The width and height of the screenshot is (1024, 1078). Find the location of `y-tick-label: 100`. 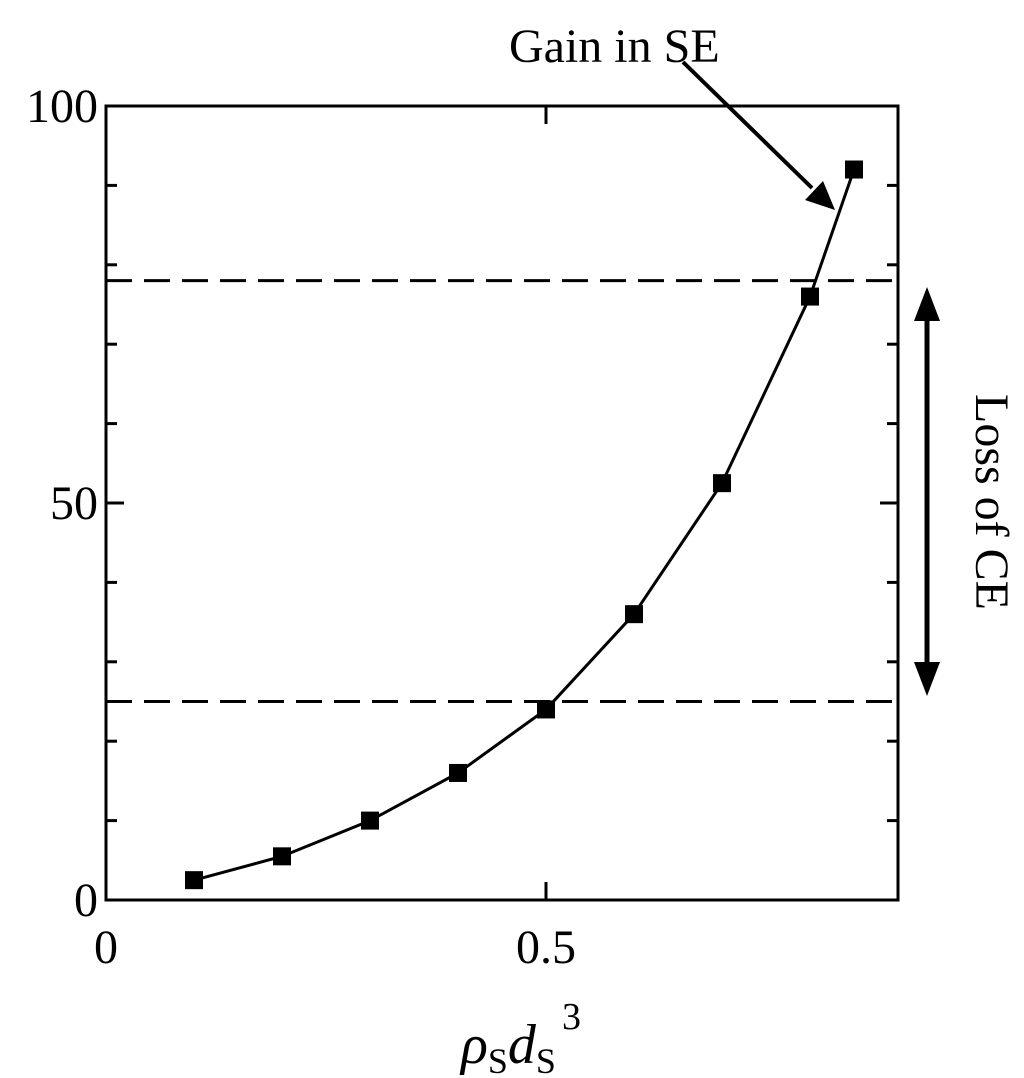

y-tick-label: 100 is located at coordinates (62, 106).